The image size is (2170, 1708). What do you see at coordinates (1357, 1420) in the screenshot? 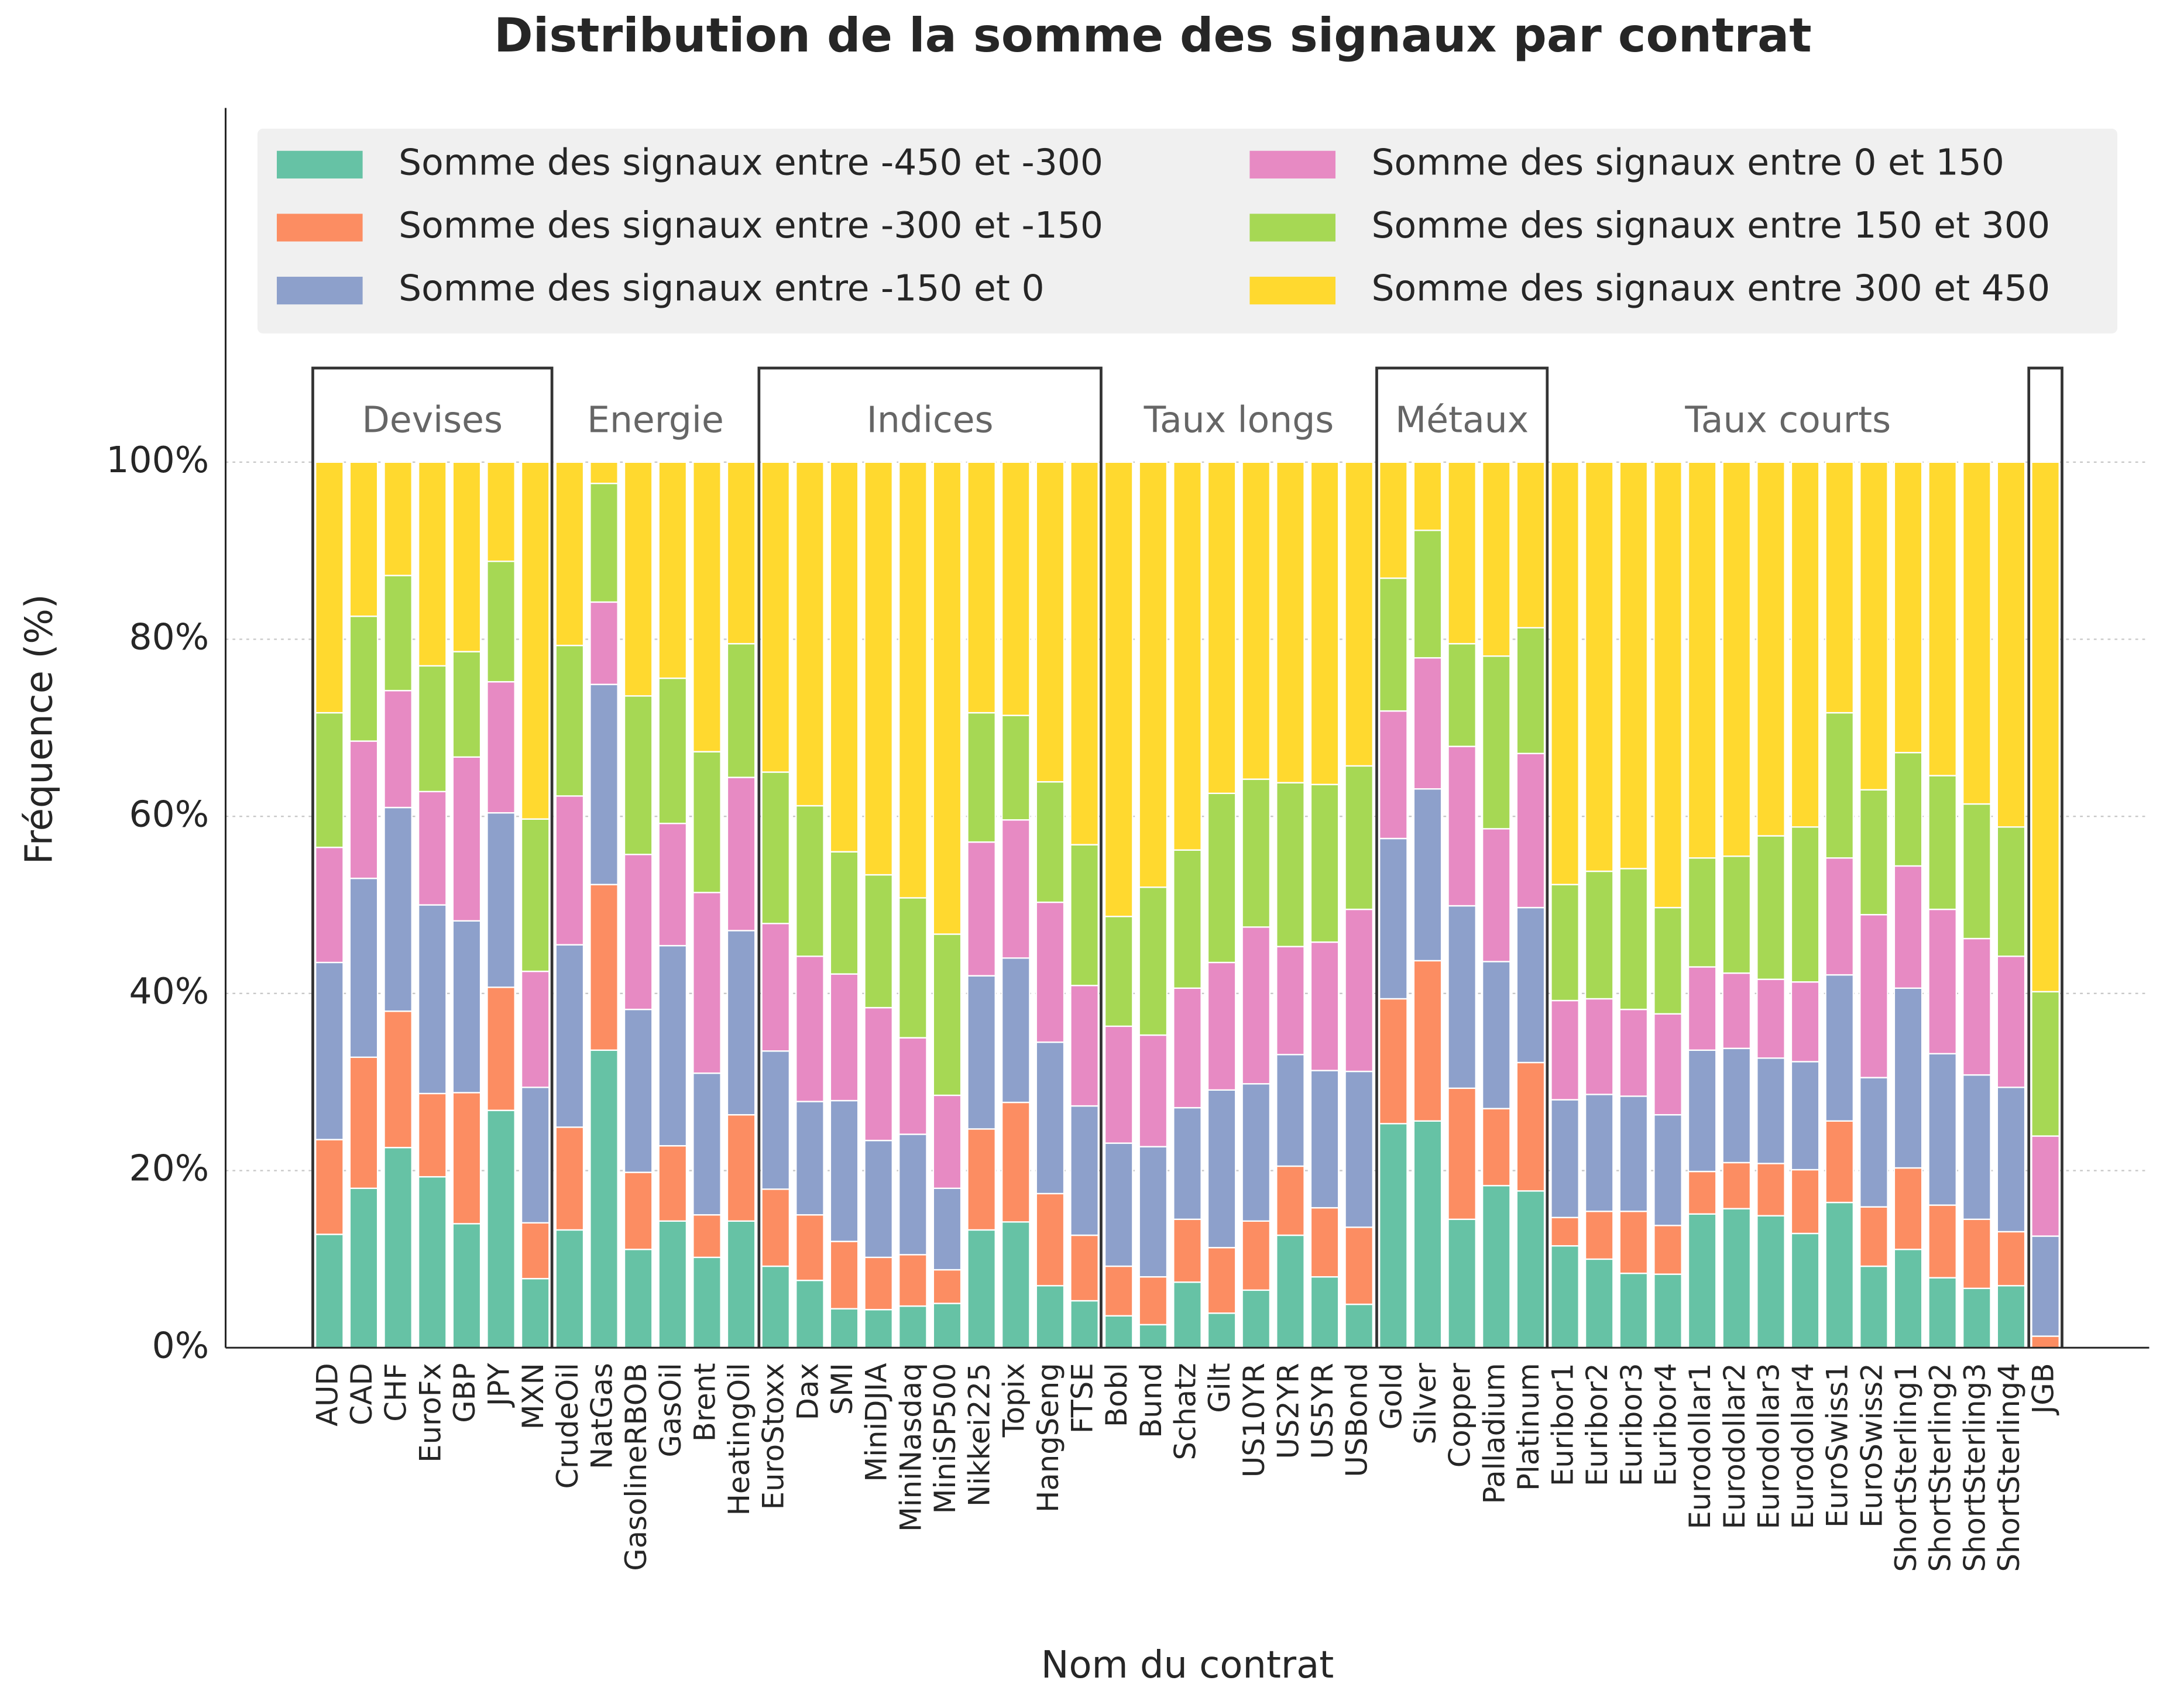
I see `x-tick-label: USBond` at bounding box center [1357, 1420].